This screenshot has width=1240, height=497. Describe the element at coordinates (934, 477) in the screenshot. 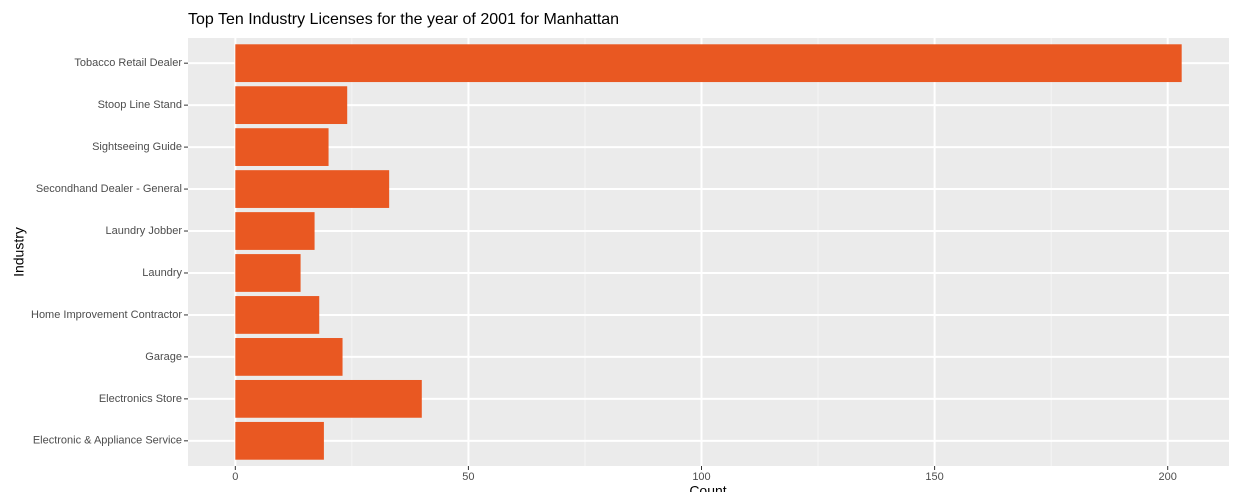

I see `x-tick-label: 150` at that location.